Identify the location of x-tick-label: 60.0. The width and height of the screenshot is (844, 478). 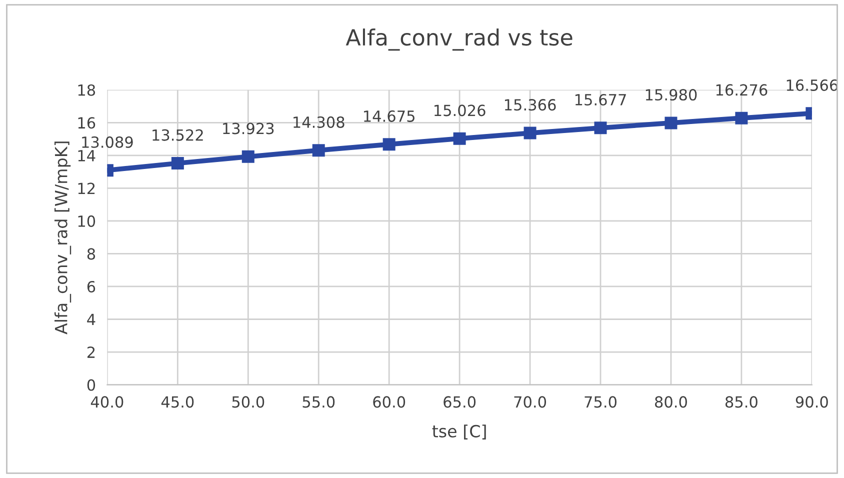
(389, 402).